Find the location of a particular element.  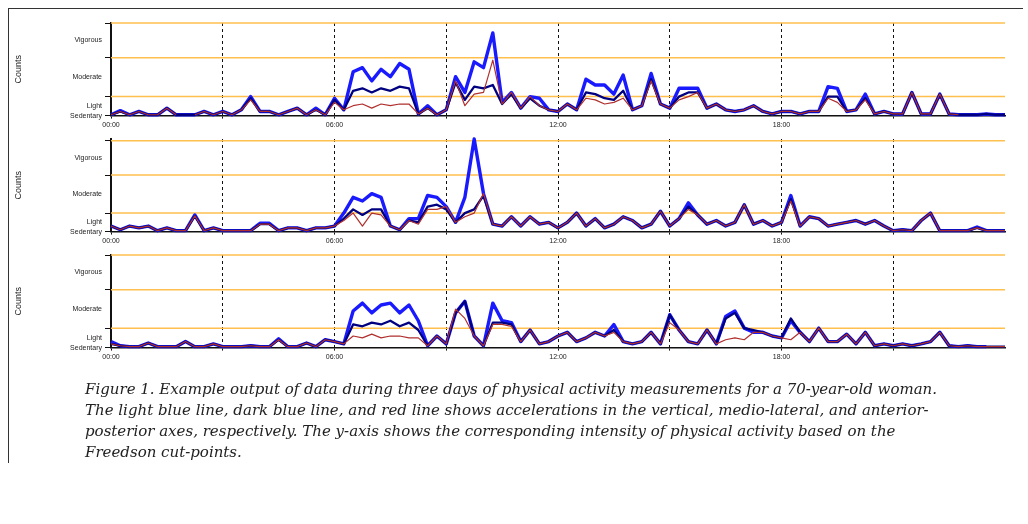

caption: Figure 1. Example output of data during three days of physical activity measurements for a 70-year-old woman. The light blue line, dark blue line, and red line shows accelerations in the vertical, medio-lateral, and anterior-posterior axes, respectively. The y-axis shows the corresponding intensity of physical activity based on the Freedson cut-points. is located at coordinates (511, 421).